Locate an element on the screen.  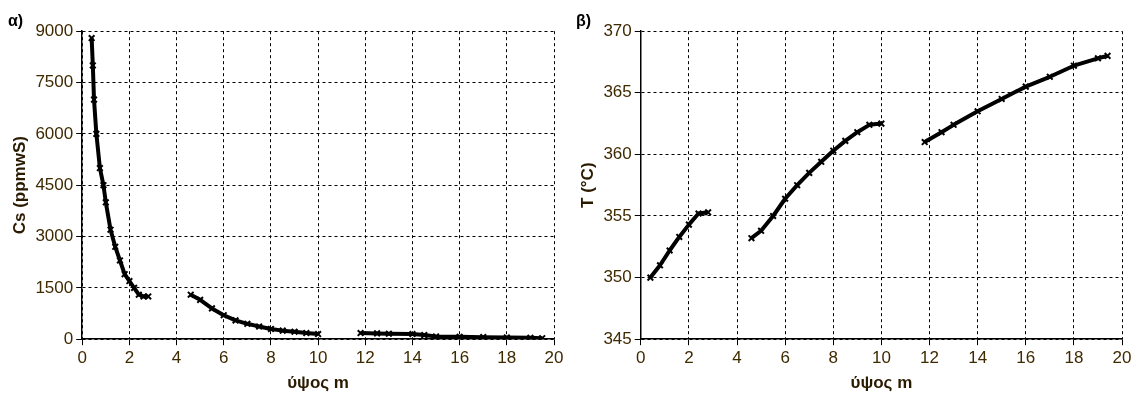
y-tick-label: 355 is located at coordinates (617, 215).